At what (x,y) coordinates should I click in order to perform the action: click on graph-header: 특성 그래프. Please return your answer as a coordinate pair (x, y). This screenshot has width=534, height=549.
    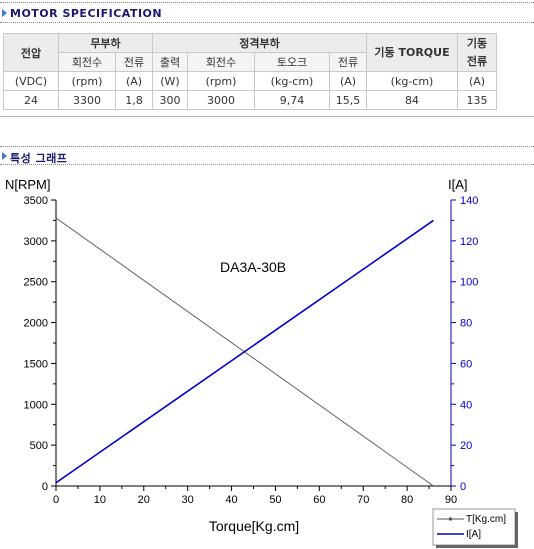
    Looking at the image, I should click on (267, 156).